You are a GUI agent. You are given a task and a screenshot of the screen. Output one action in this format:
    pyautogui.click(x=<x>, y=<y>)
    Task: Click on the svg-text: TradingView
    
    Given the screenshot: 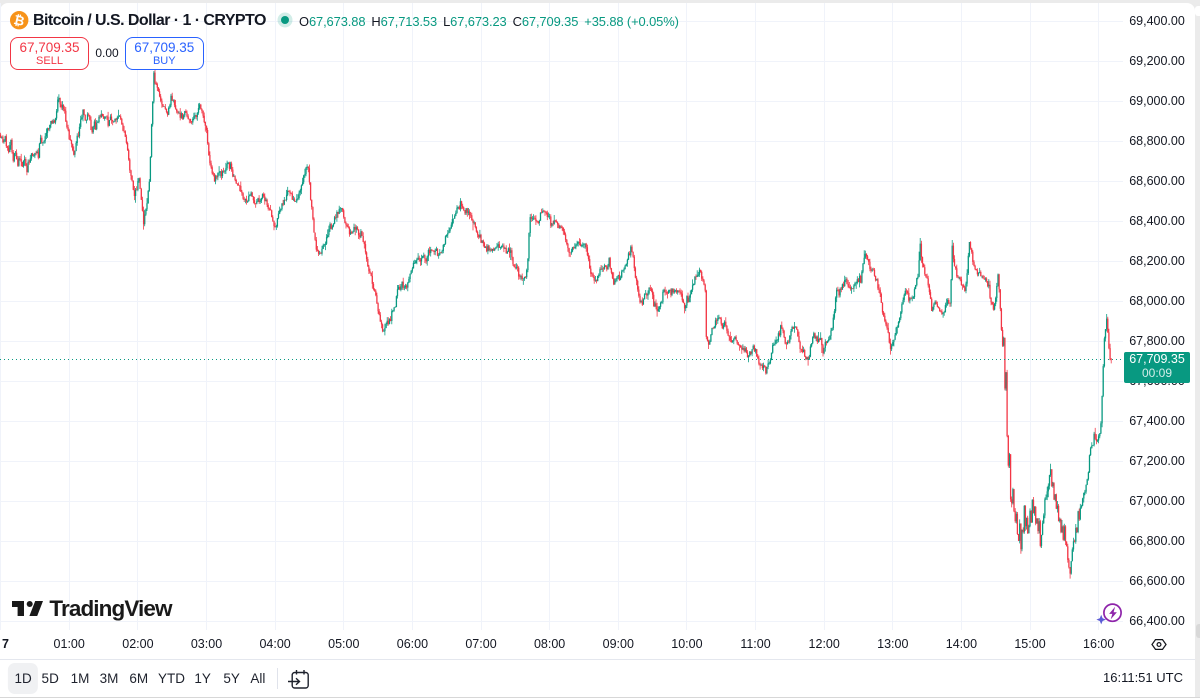 What is the action you would take?
    pyautogui.click(x=111, y=608)
    